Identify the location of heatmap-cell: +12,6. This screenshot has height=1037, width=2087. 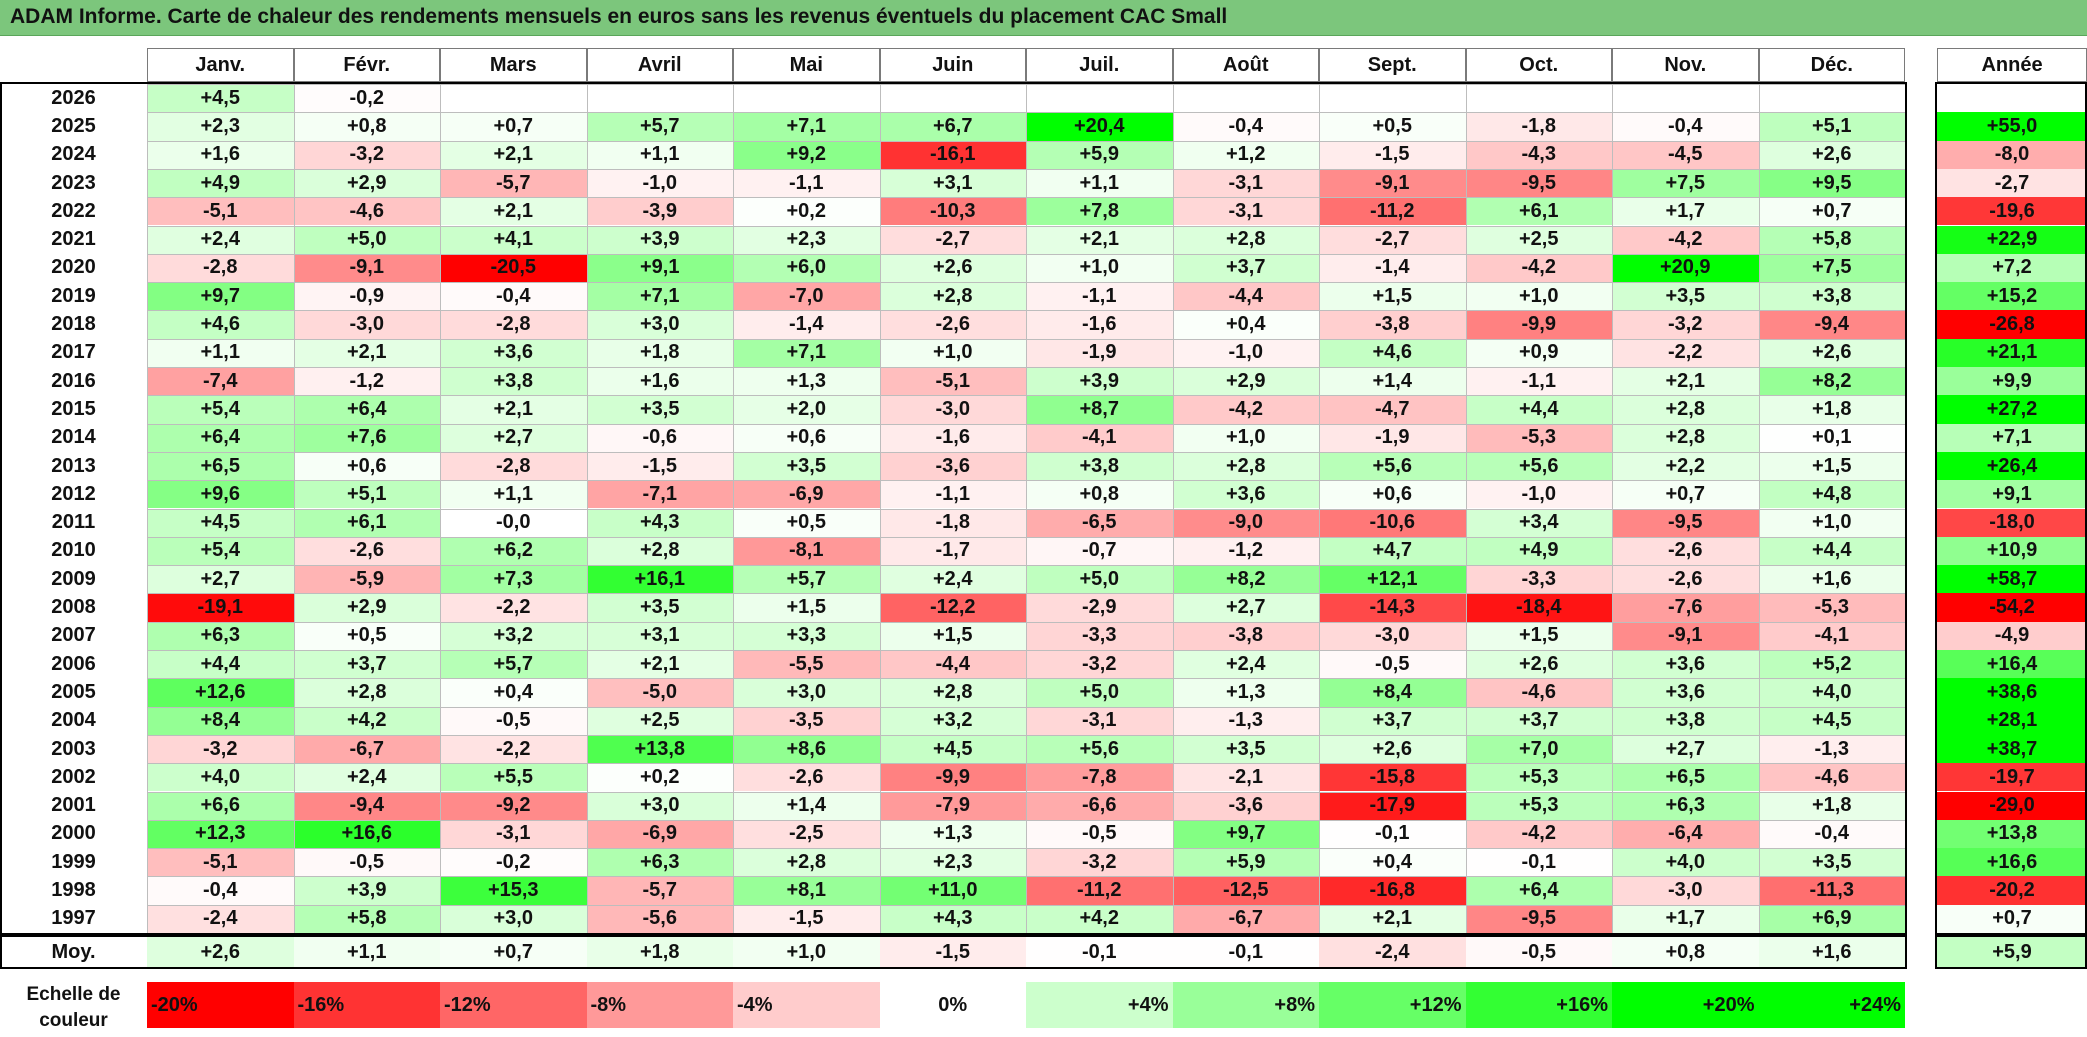
(220, 692).